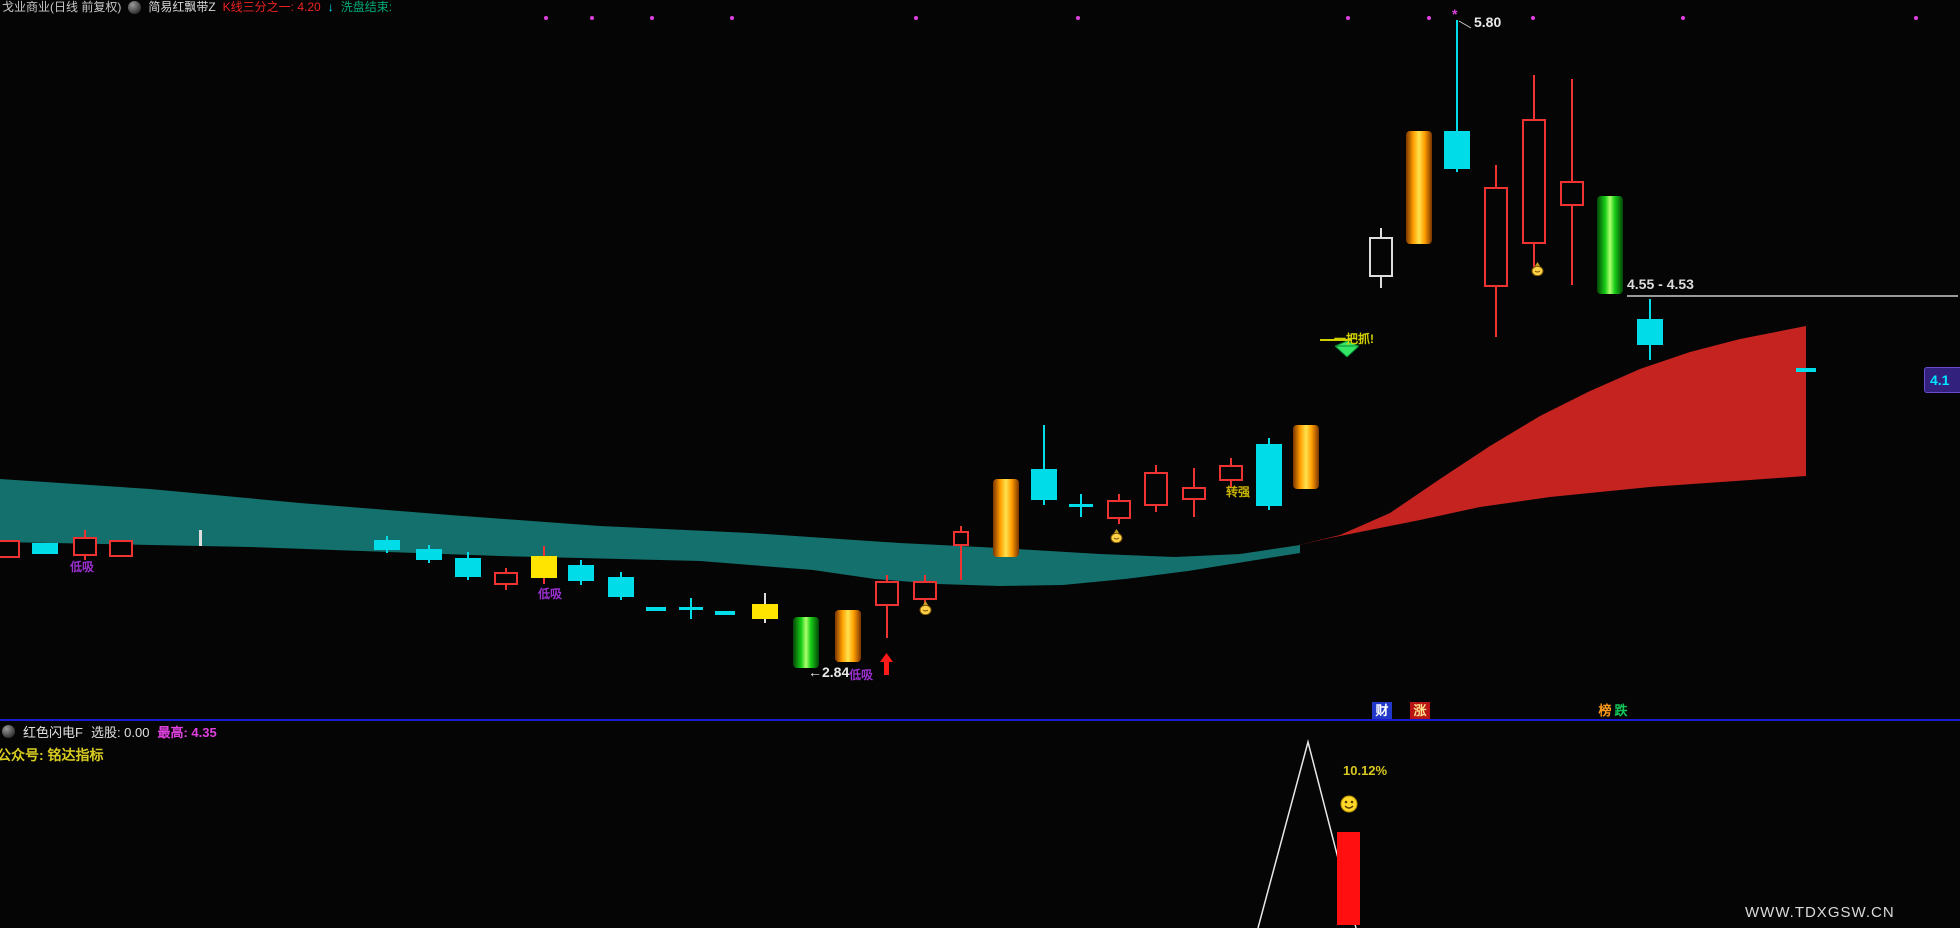 Image resolution: width=1960 pixels, height=928 pixels. I want to click on percent-label: 10.12%, so click(1365, 770).